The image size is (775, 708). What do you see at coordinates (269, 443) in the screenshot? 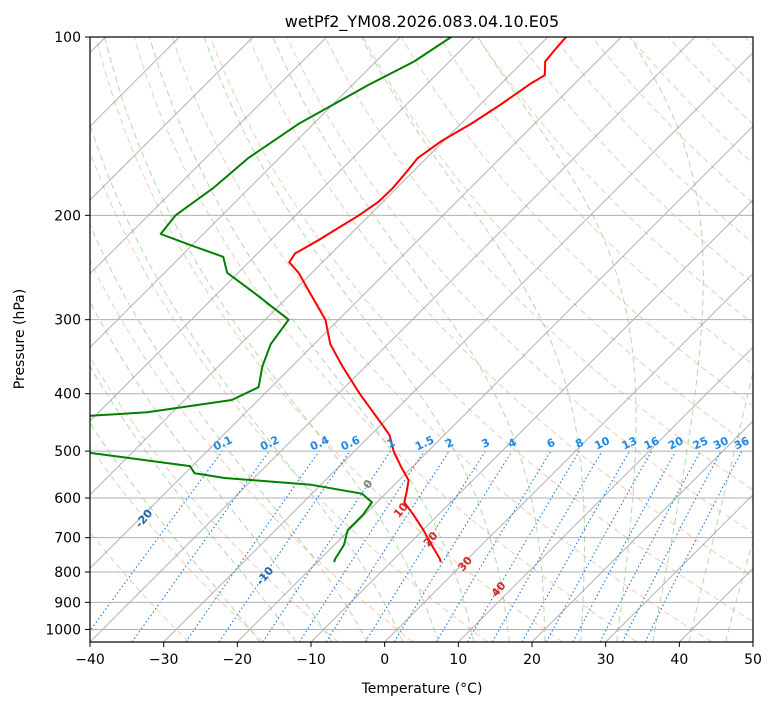
I see `mixing-ratio-label: 0.2` at bounding box center [269, 443].